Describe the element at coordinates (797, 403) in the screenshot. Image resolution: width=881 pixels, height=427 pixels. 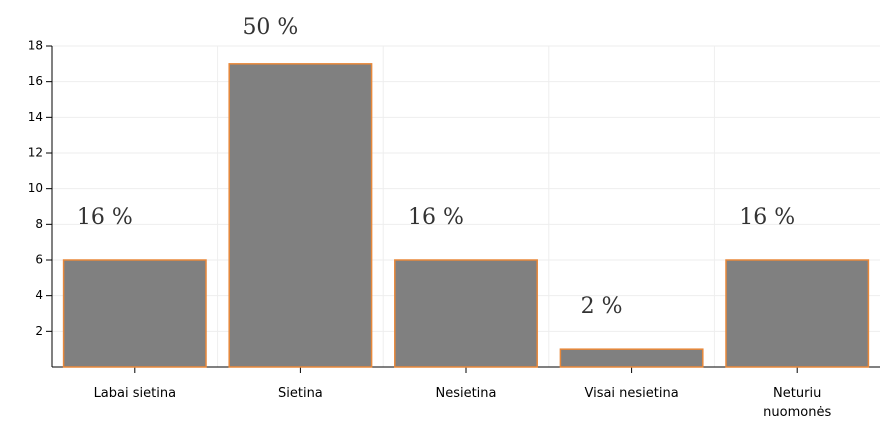
I see `x-tick-label: Neturiu nuomonės` at that location.